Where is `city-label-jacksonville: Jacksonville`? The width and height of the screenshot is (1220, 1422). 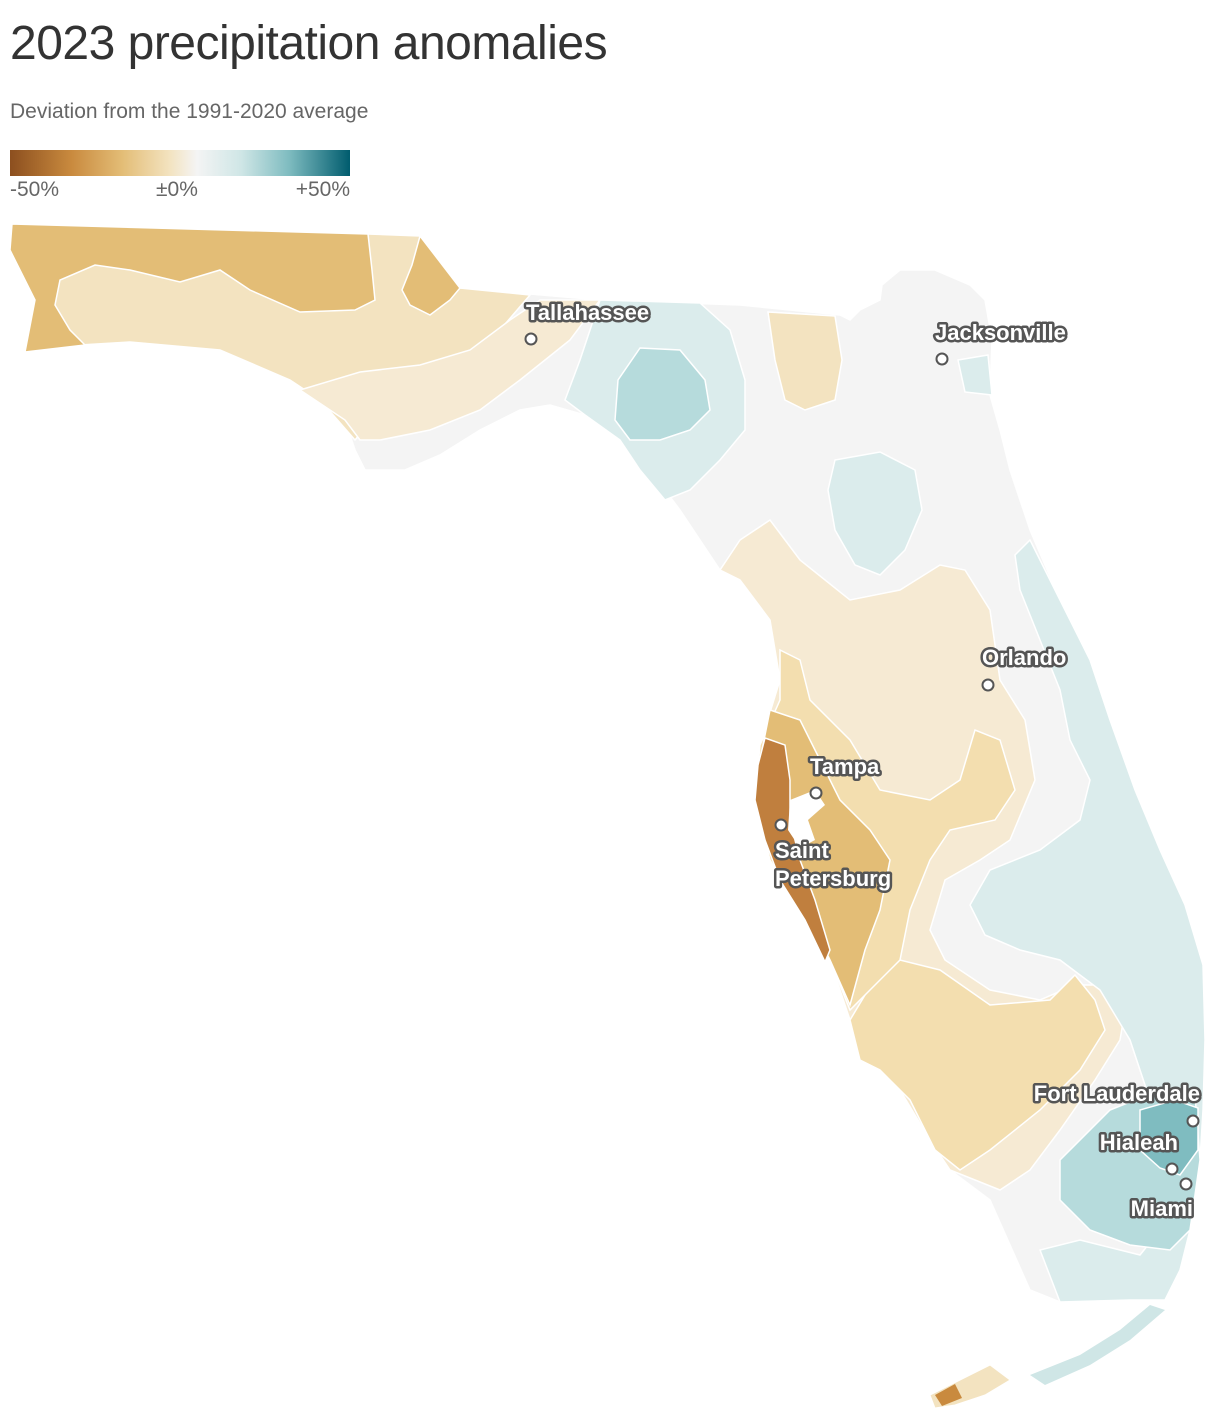 city-label-jacksonville: Jacksonville is located at coordinates (1000, 332).